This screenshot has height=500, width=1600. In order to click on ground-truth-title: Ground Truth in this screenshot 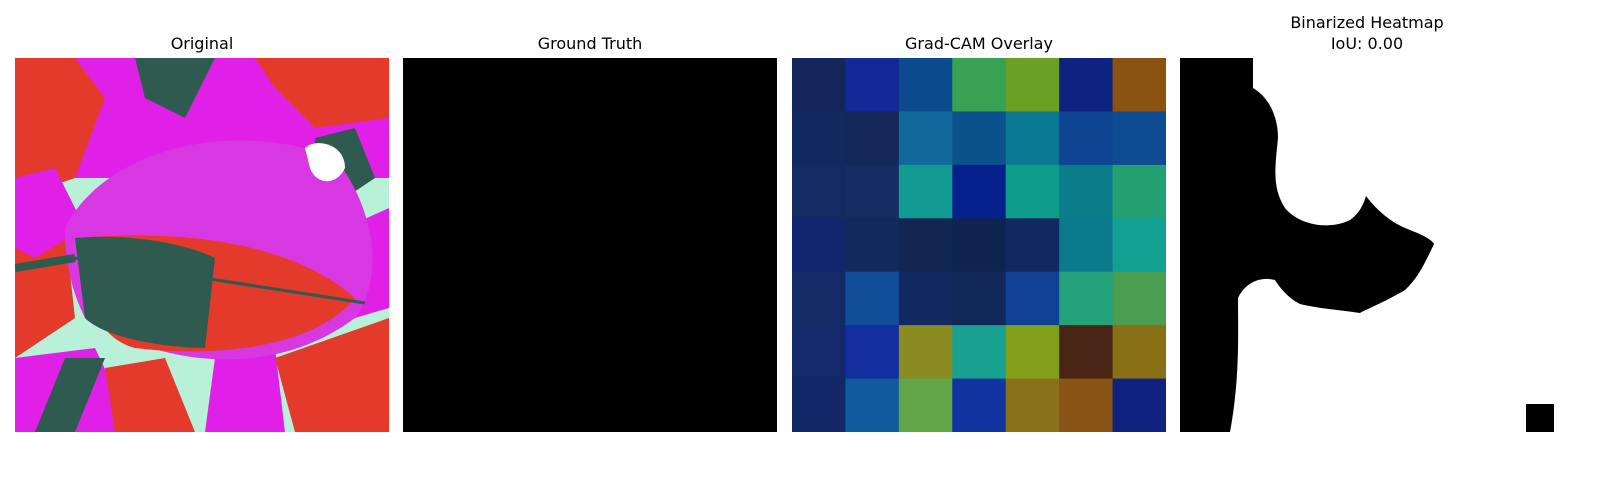, I will do `click(590, 43)`.